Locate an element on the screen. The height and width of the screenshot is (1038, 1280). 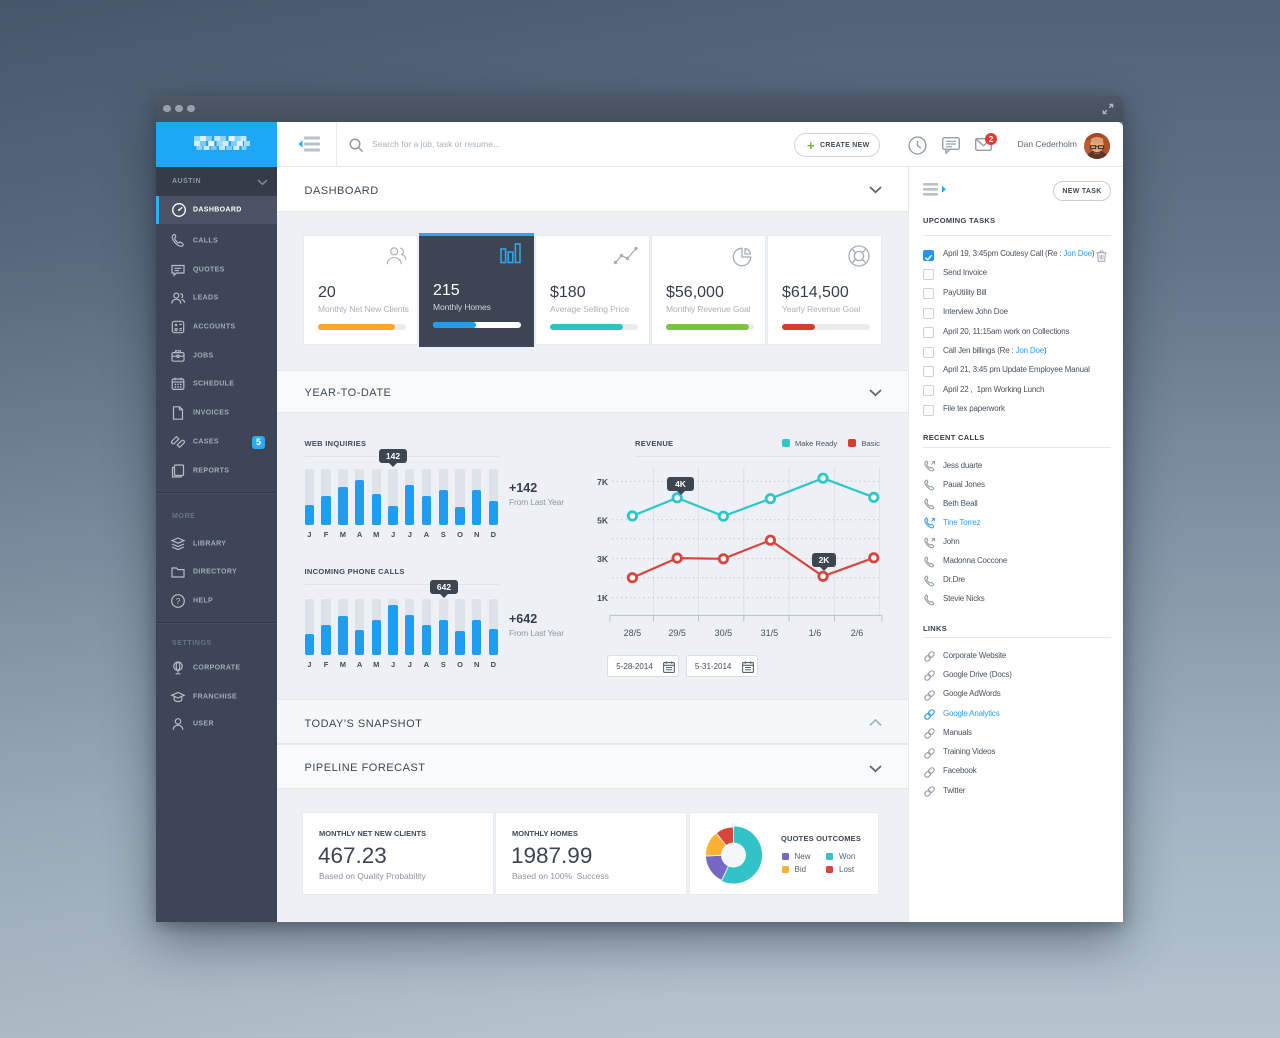
svg-text: 1K is located at coordinates (603, 598).